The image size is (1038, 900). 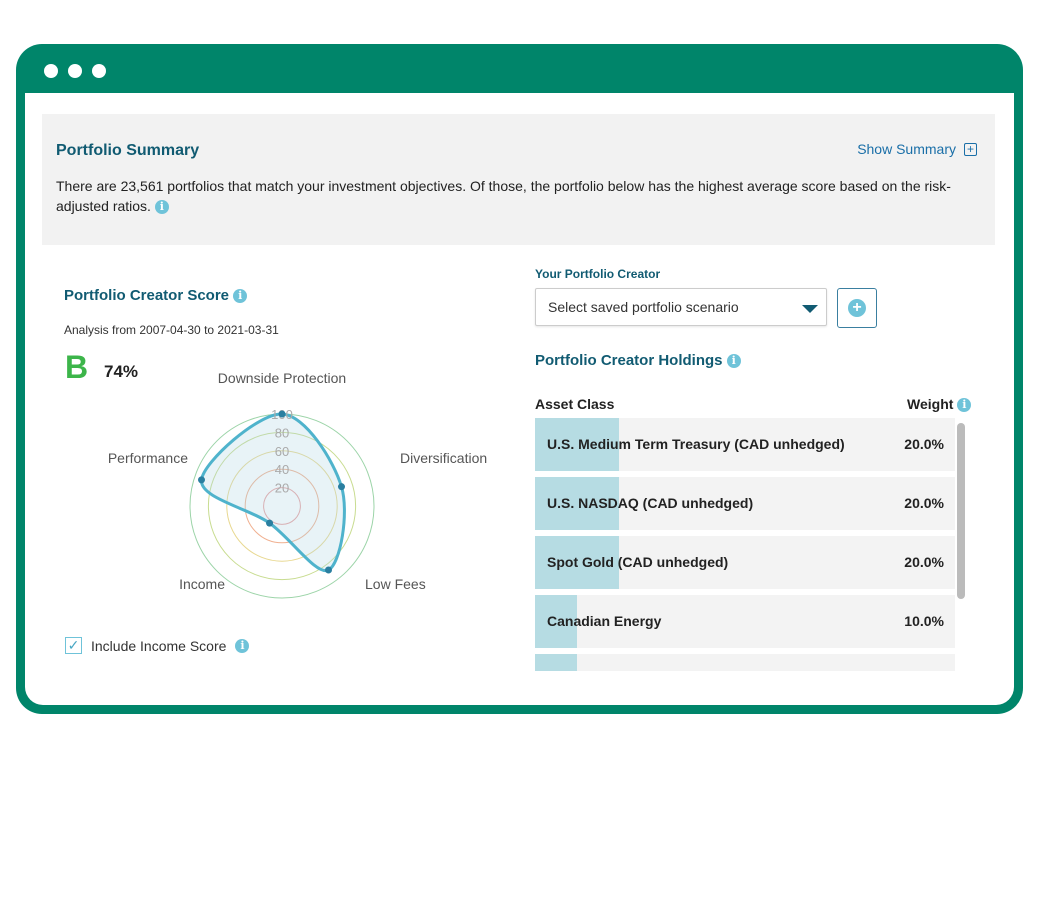 What do you see at coordinates (745, 621) in the screenshot?
I see `holding-row: Canadian Energy 10.0%` at bounding box center [745, 621].